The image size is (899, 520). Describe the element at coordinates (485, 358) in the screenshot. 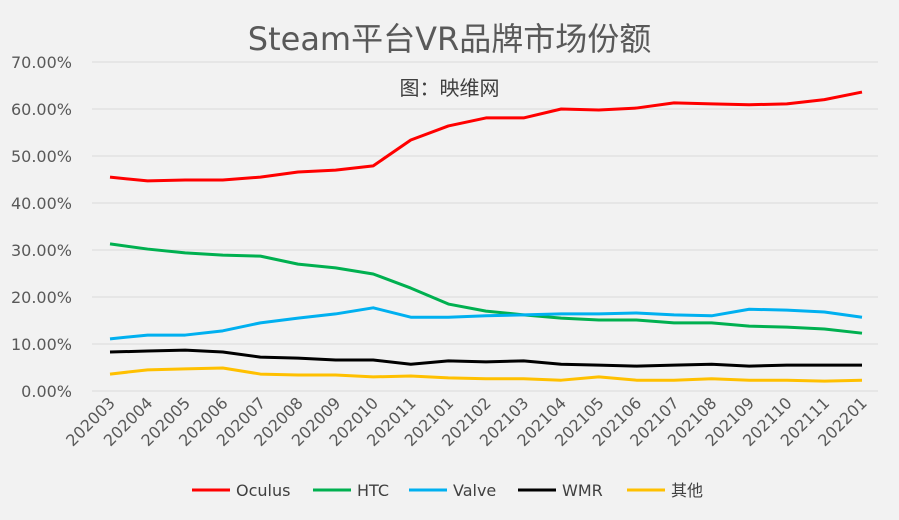

I see `series-line-WMR` at that location.